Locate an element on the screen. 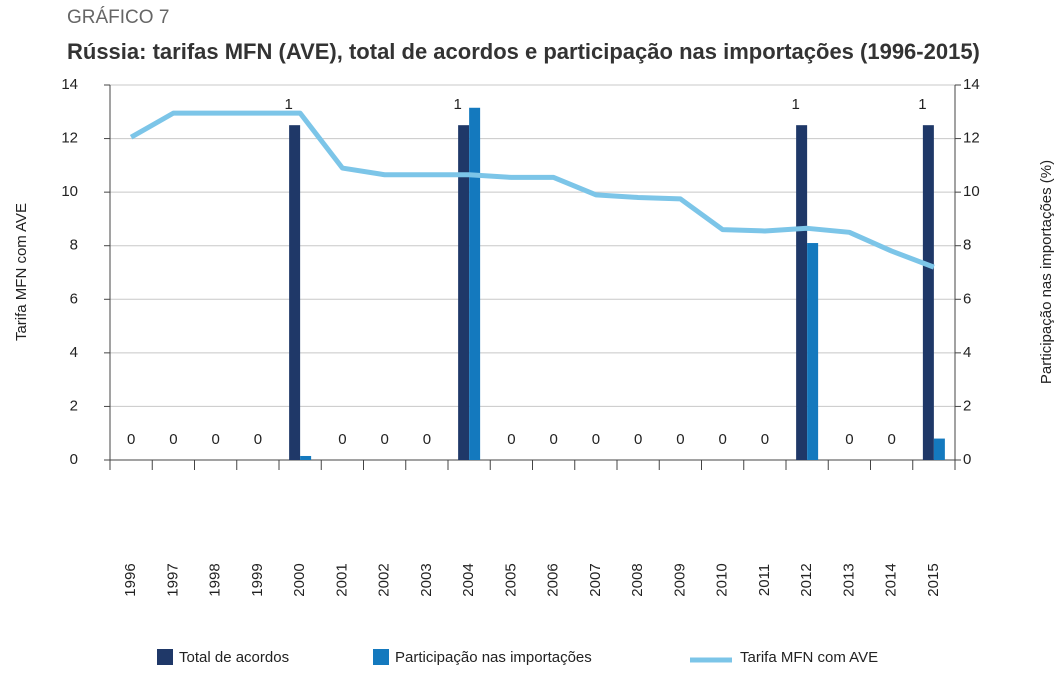  y-tick-label: 10 is located at coordinates (69, 191).